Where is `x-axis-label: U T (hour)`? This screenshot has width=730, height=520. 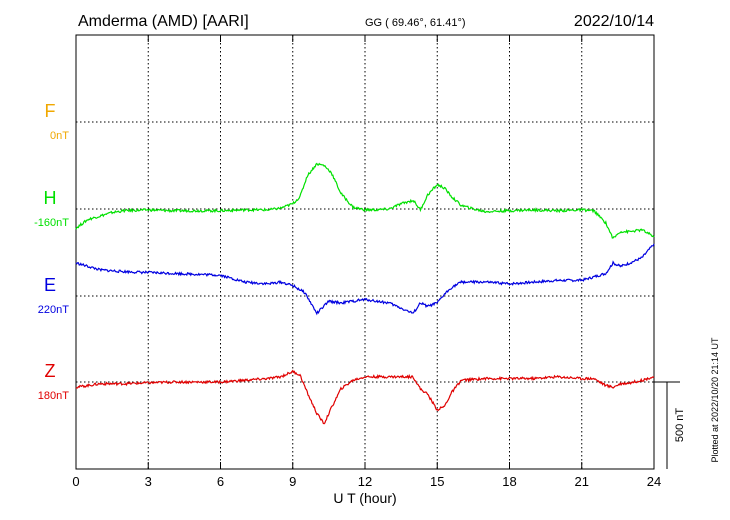 x-axis-label: U T (hour) is located at coordinates (364, 498).